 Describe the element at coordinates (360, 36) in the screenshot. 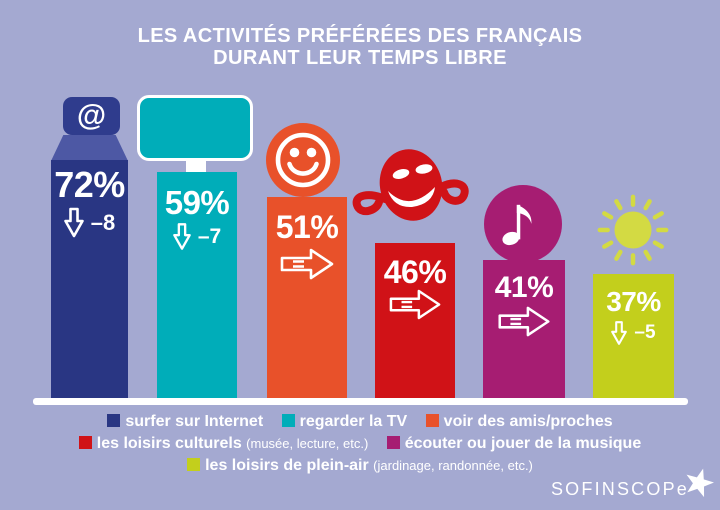

I see `page-title-line1: LES ACTIVITÉS PRÉFÉRÉES DES FRANÇAIS` at that location.